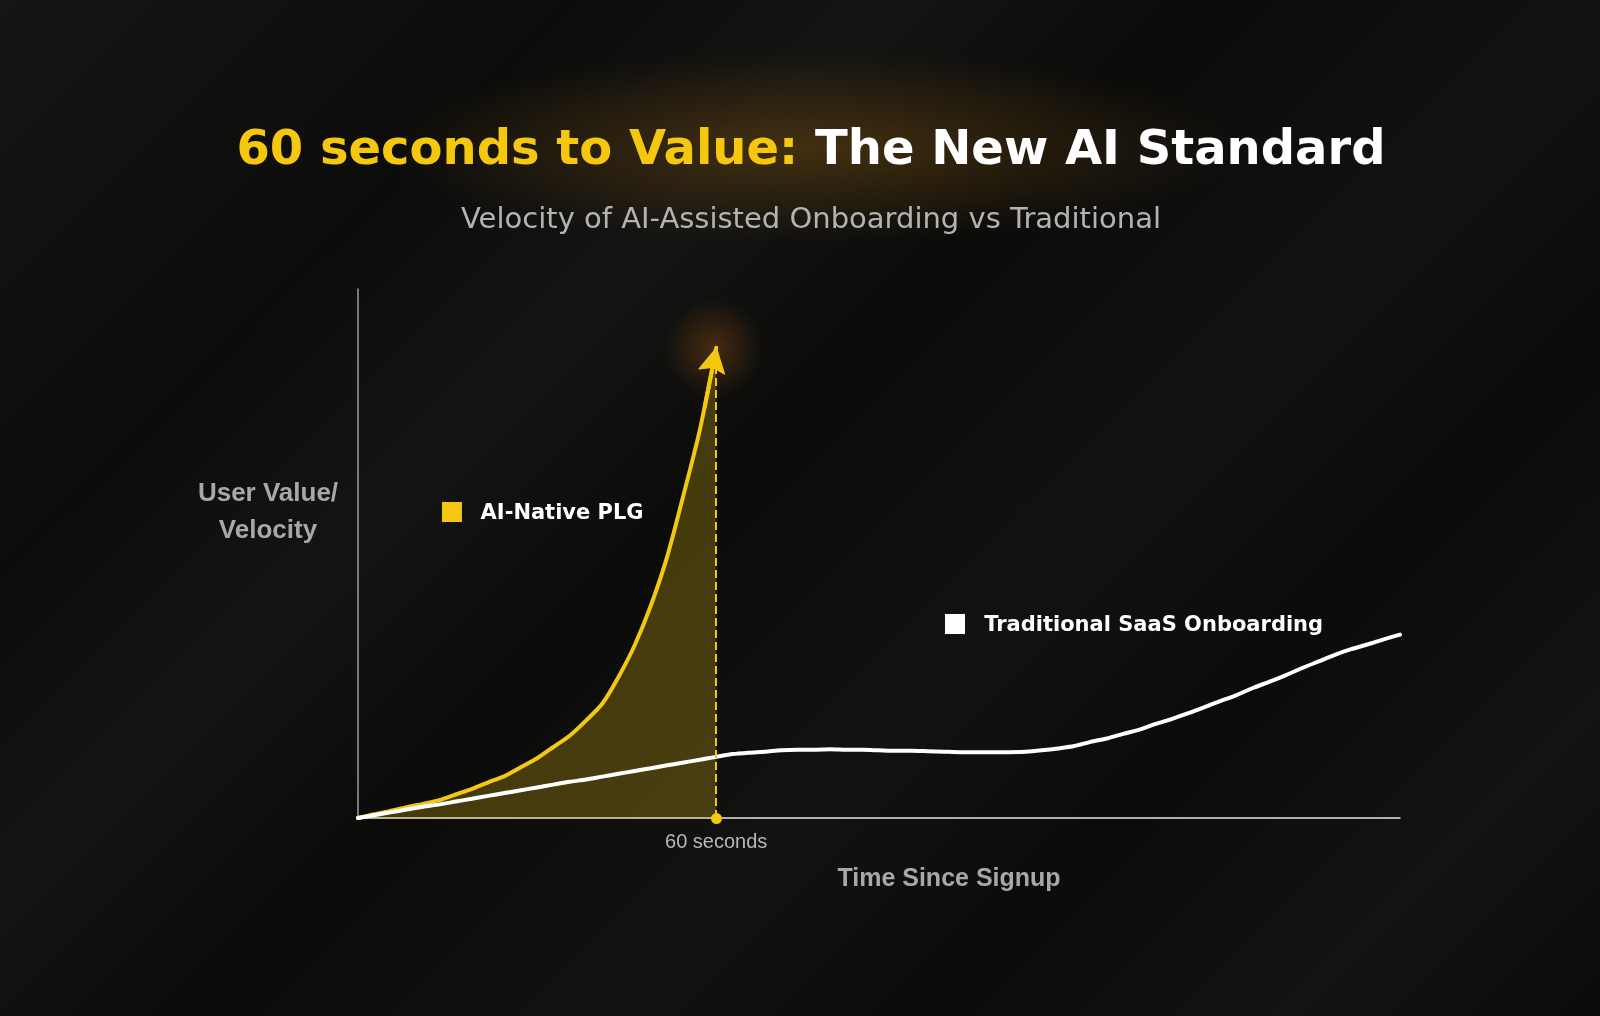  What do you see at coordinates (811, 147) in the screenshot?
I see `chart-title: 60 seconds to Value: The New AI Standard` at bounding box center [811, 147].